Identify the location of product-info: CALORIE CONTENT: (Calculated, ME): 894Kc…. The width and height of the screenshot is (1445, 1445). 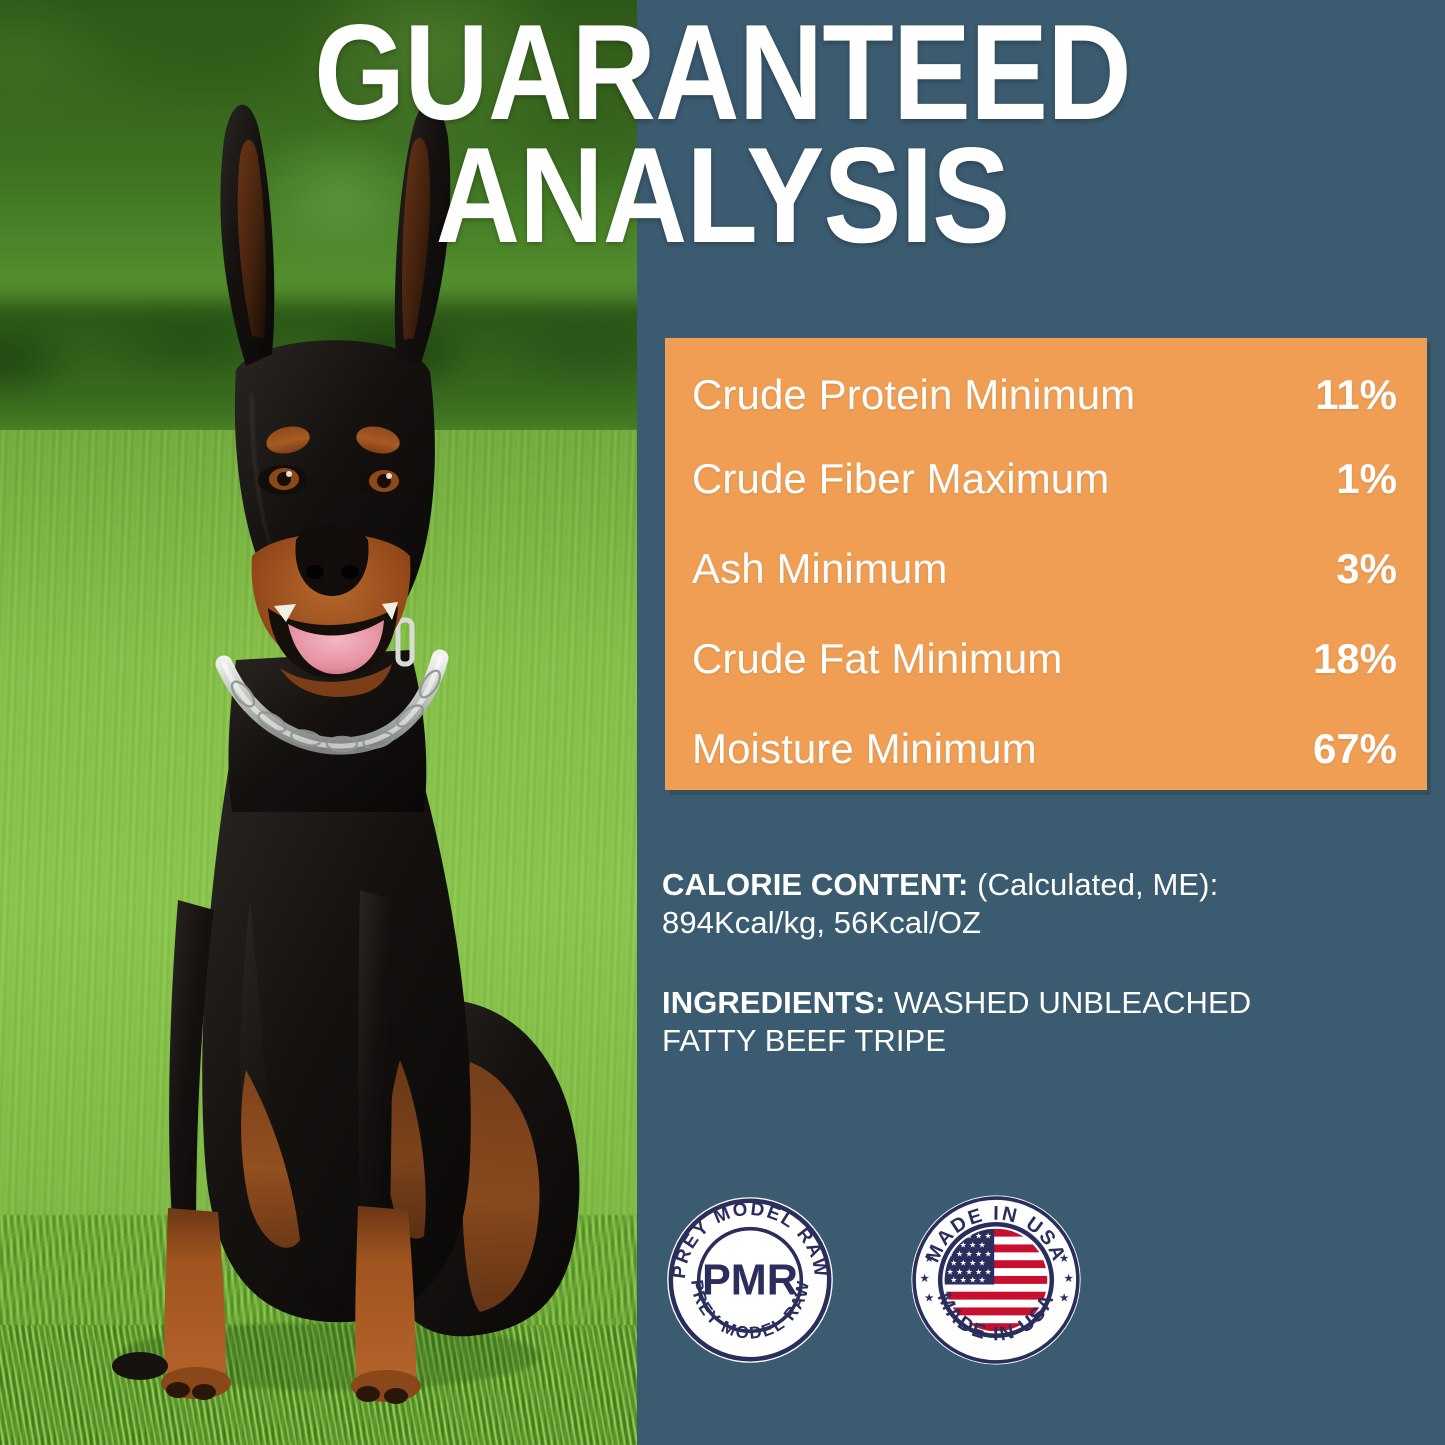
(1022, 984).